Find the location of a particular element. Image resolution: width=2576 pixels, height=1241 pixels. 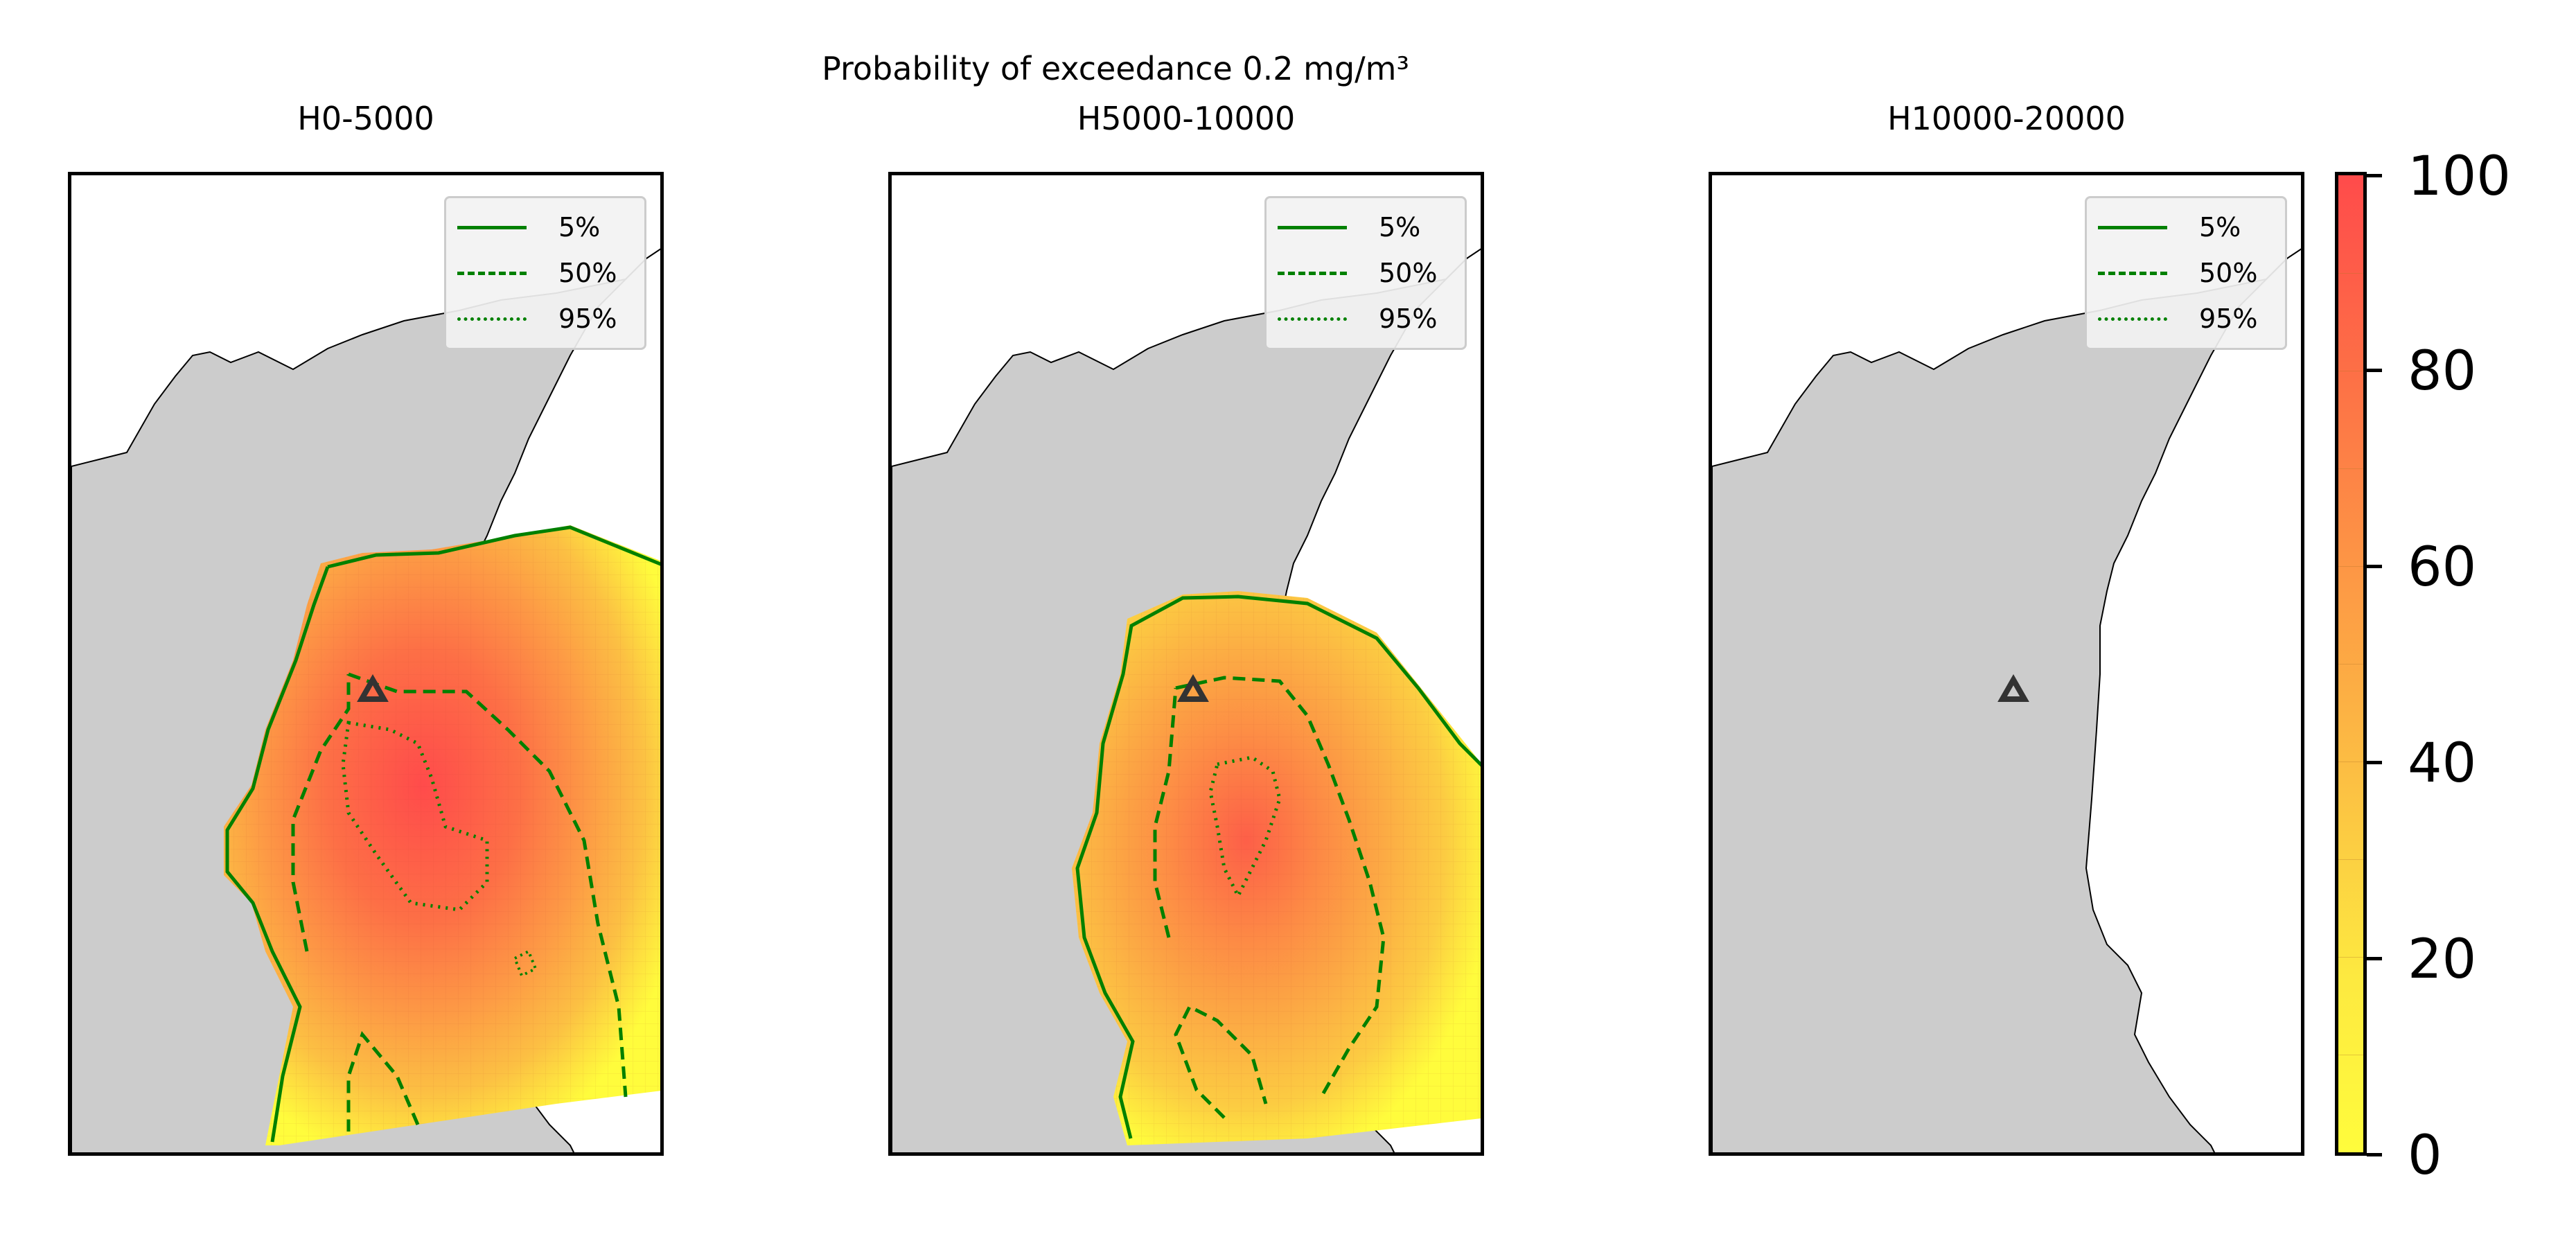

colorbar-label-0: 0 is located at coordinates (2425, 1156).